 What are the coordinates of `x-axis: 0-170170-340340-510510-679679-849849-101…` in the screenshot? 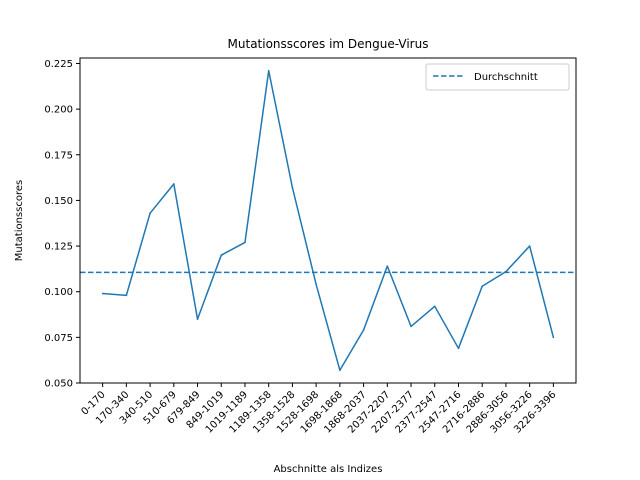 It's located at (318, 409).